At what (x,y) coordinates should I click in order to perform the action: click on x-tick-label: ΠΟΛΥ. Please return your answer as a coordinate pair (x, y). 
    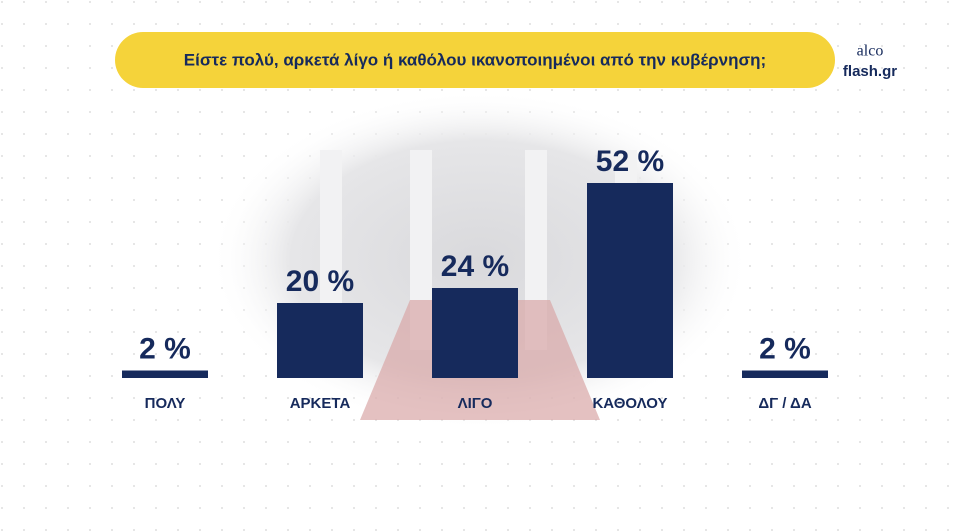
    Looking at the image, I should click on (165, 403).